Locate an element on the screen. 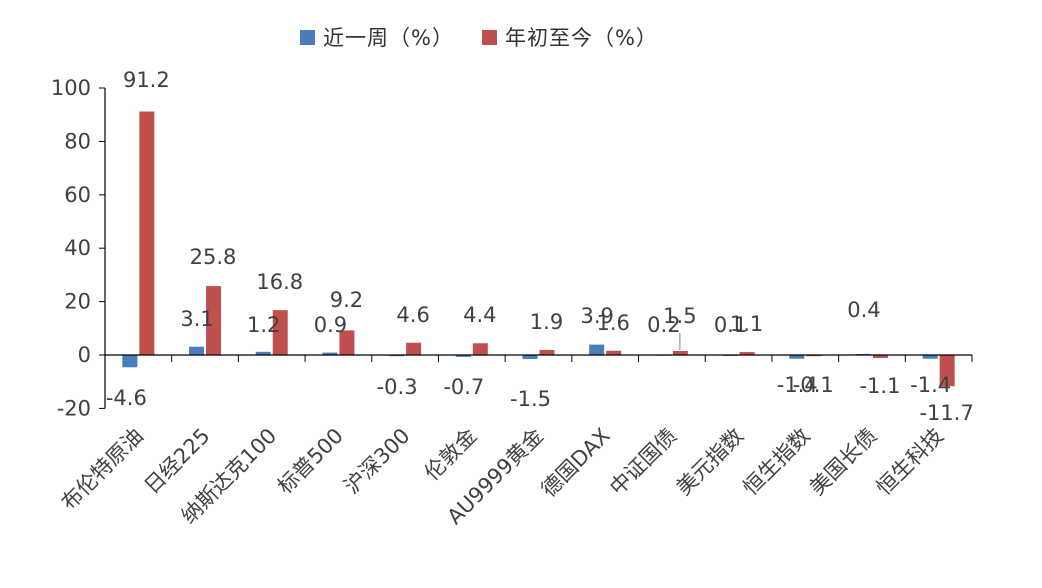 The image size is (1042, 588). y-tick-label: 0 is located at coordinates (84, 355).